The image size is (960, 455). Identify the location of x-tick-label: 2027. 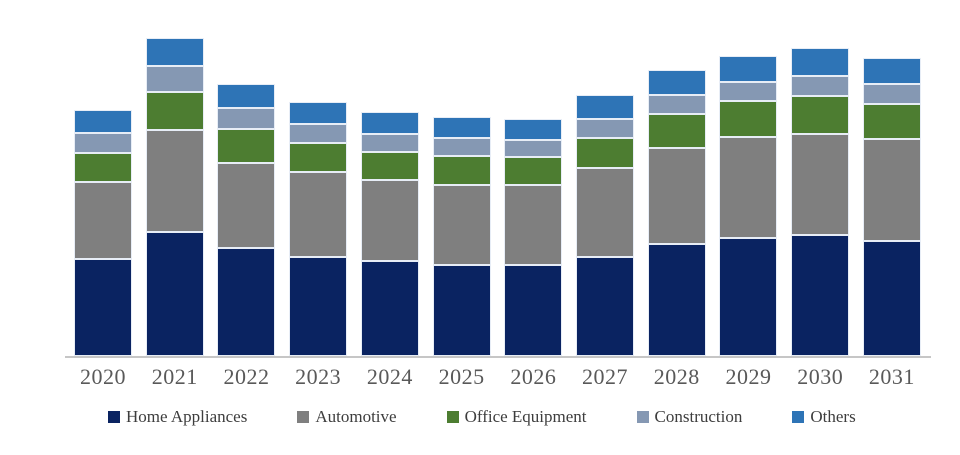
(605, 376).